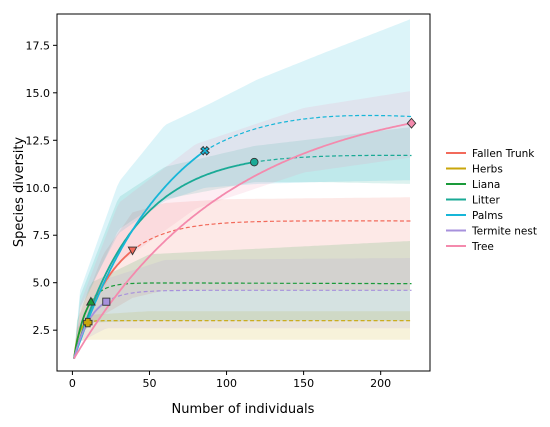 The width and height of the screenshot is (550, 427). I want to click on legend-label-termite-nest: Termite nest, so click(504, 232).